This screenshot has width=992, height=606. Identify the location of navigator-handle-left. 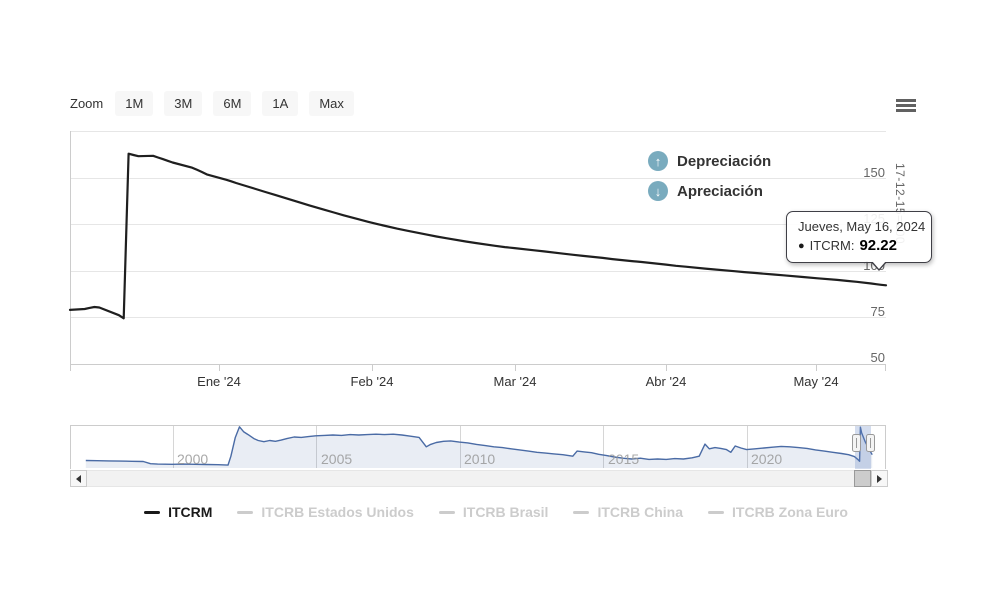
(856, 443).